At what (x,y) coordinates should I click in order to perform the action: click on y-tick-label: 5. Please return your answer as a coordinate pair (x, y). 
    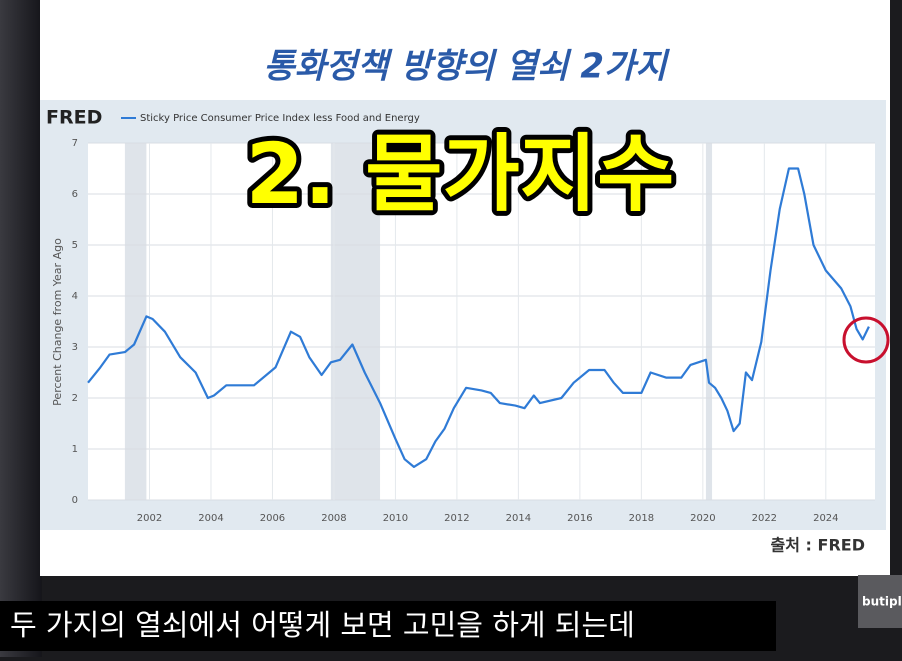
    Looking at the image, I should click on (75, 245).